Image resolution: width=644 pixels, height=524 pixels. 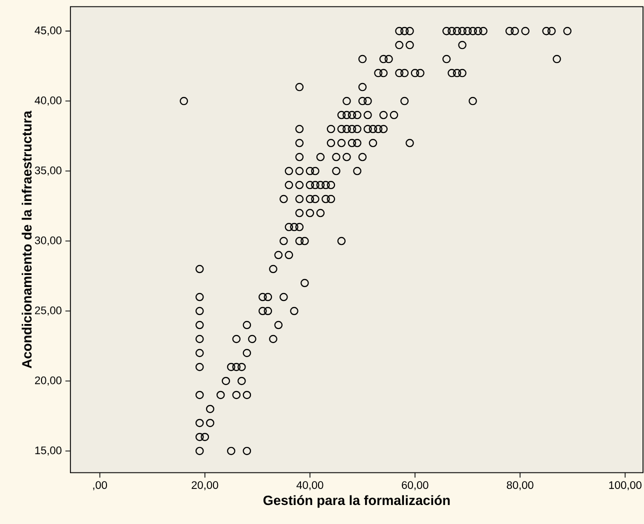 What do you see at coordinates (520, 485) in the screenshot?
I see `x-tick-label: 80,00` at bounding box center [520, 485].